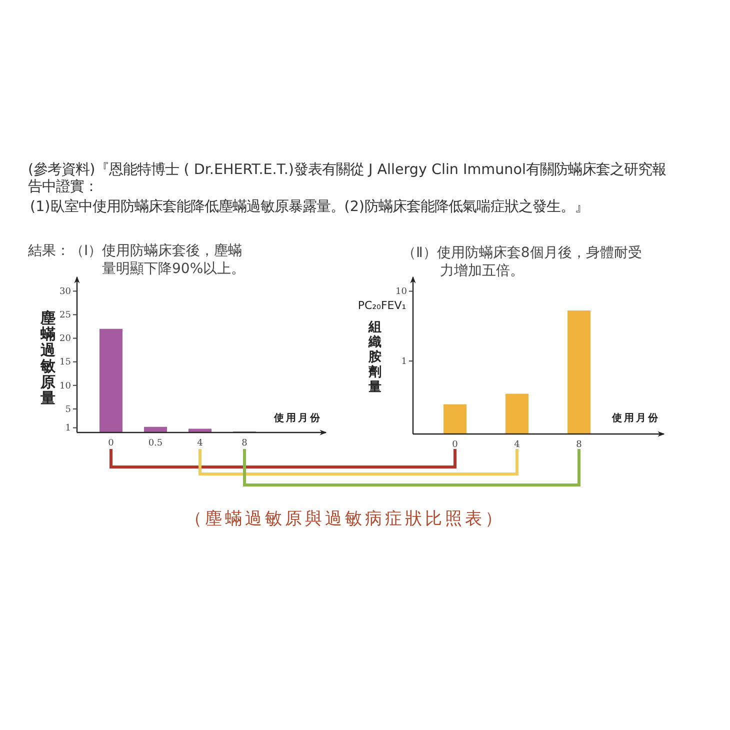 The height and width of the screenshot is (730, 730). Describe the element at coordinates (66, 339) in the screenshot. I see `y-tick-label: 20` at that location.